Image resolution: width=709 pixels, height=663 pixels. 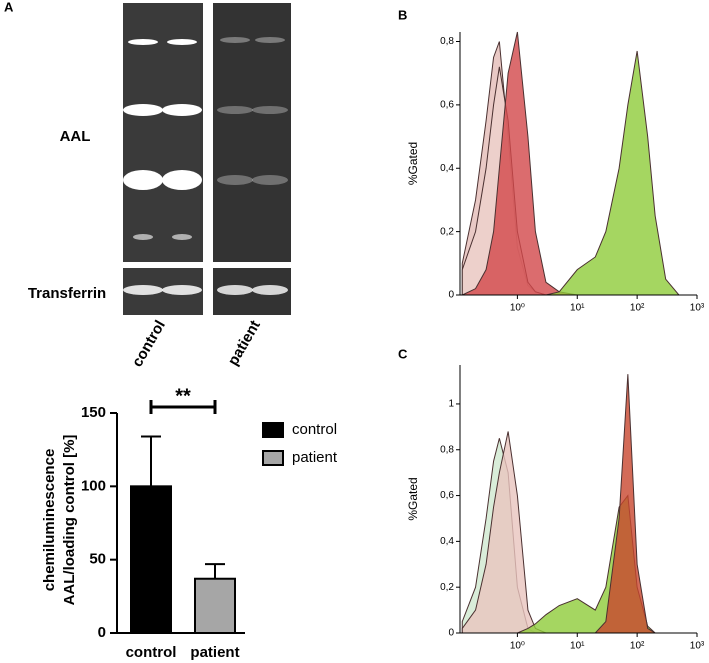 I want to click on y-tick-label: 50, so click(x=97, y=559).